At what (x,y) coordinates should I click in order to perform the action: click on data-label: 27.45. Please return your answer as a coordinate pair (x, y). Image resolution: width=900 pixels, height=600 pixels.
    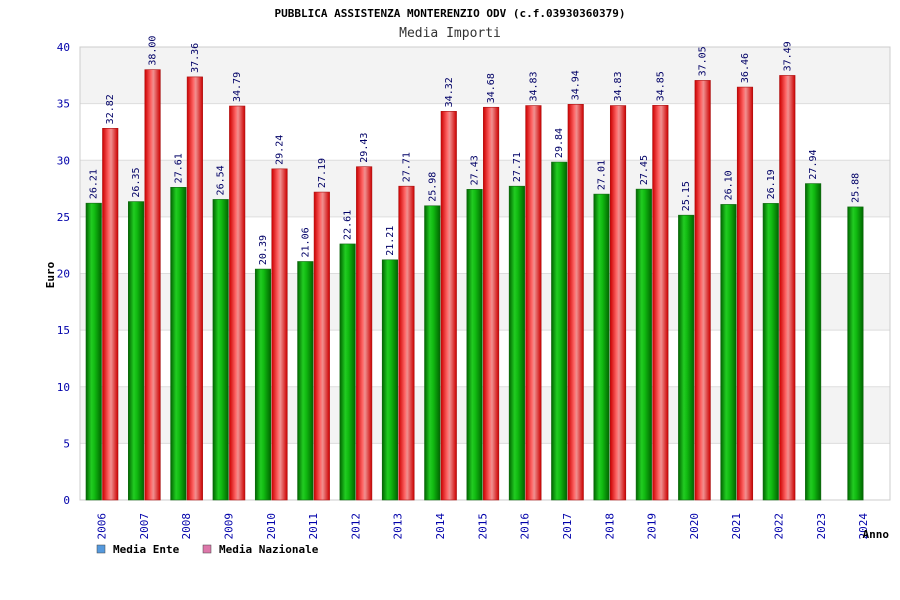
    Looking at the image, I should click on (644, 170).